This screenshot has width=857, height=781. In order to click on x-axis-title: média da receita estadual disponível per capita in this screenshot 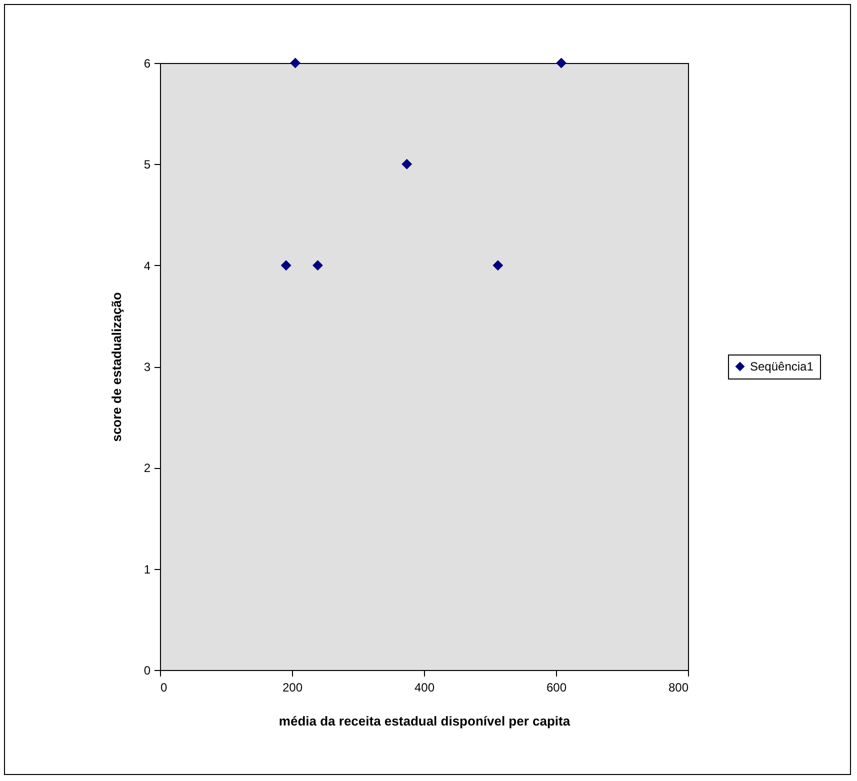, I will do `click(424, 721)`.